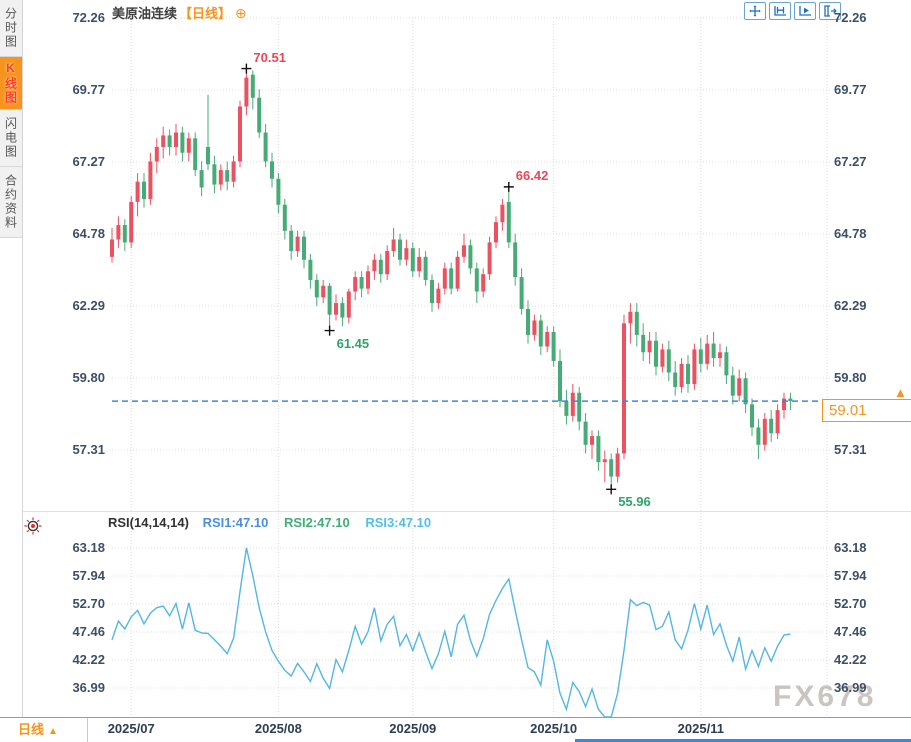  Describe the element at coordinates (755, 11) in the screenshot. I see `crosshair-icon` at that location.